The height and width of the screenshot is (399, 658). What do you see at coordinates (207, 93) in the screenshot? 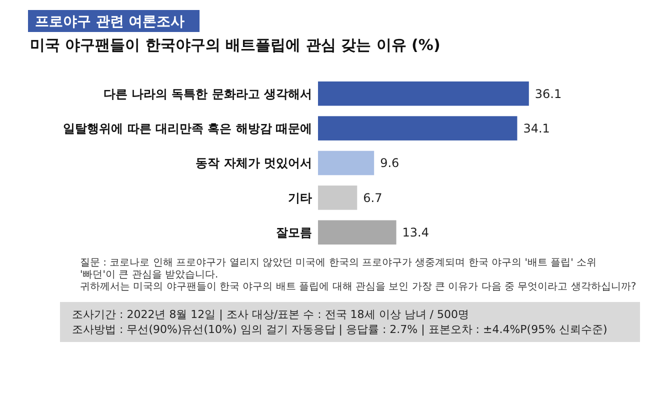
I see `y-tick-label: 다른 나라의 독특한 문화라고 생각해서` at bounding box center [207, 93].